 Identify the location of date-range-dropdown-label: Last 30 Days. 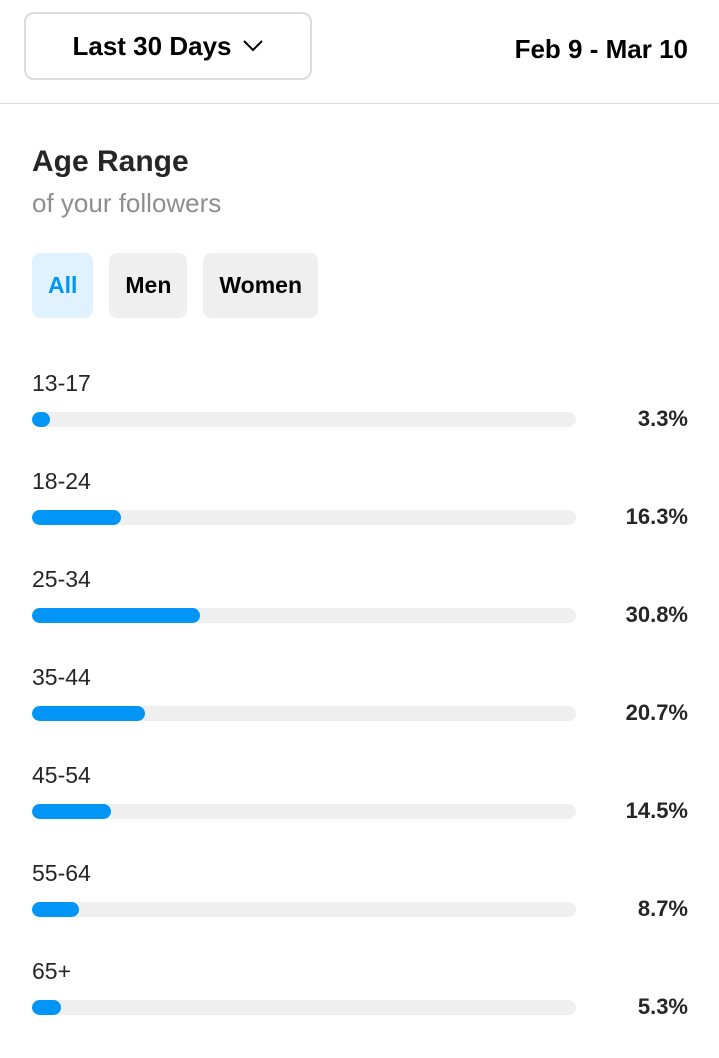
(152, 45).